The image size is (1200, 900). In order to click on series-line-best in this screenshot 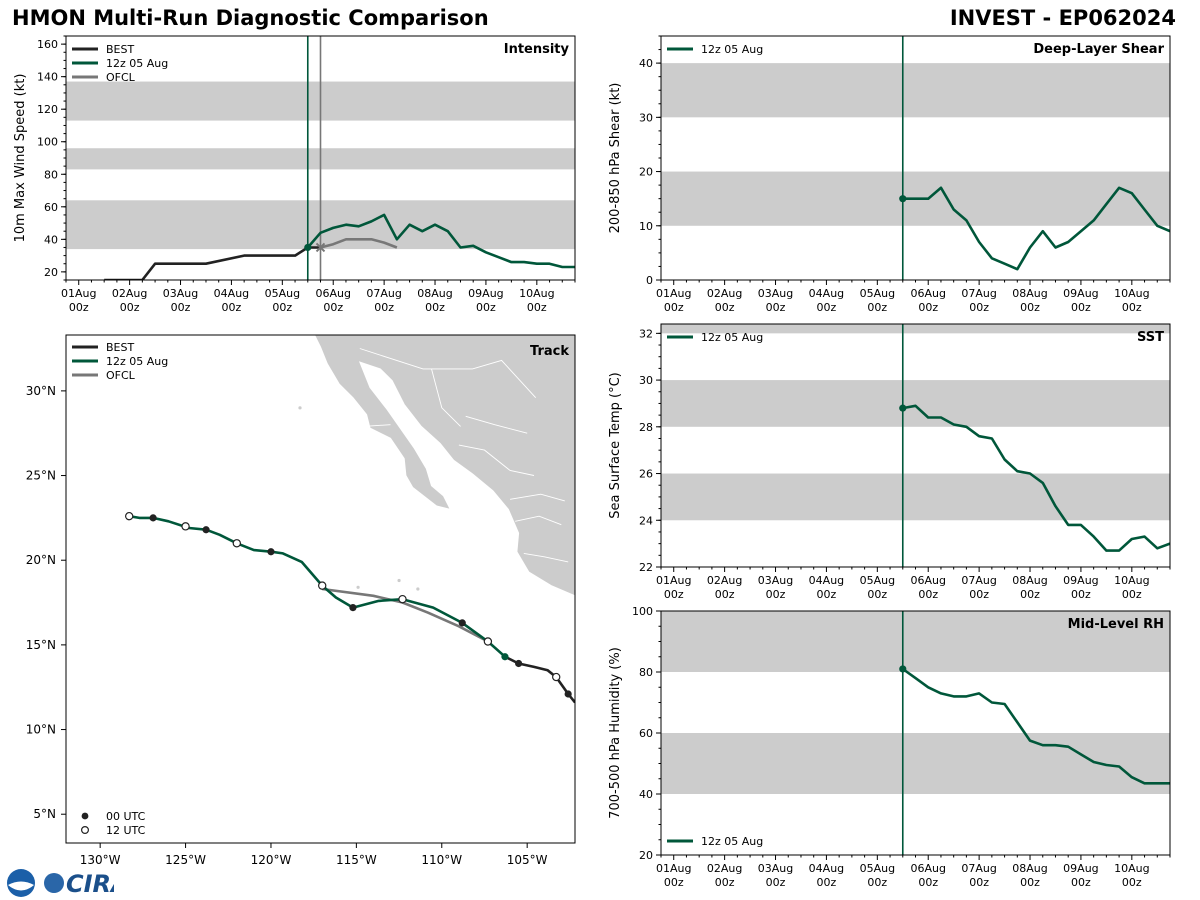, I will do `click(212, 263)`.